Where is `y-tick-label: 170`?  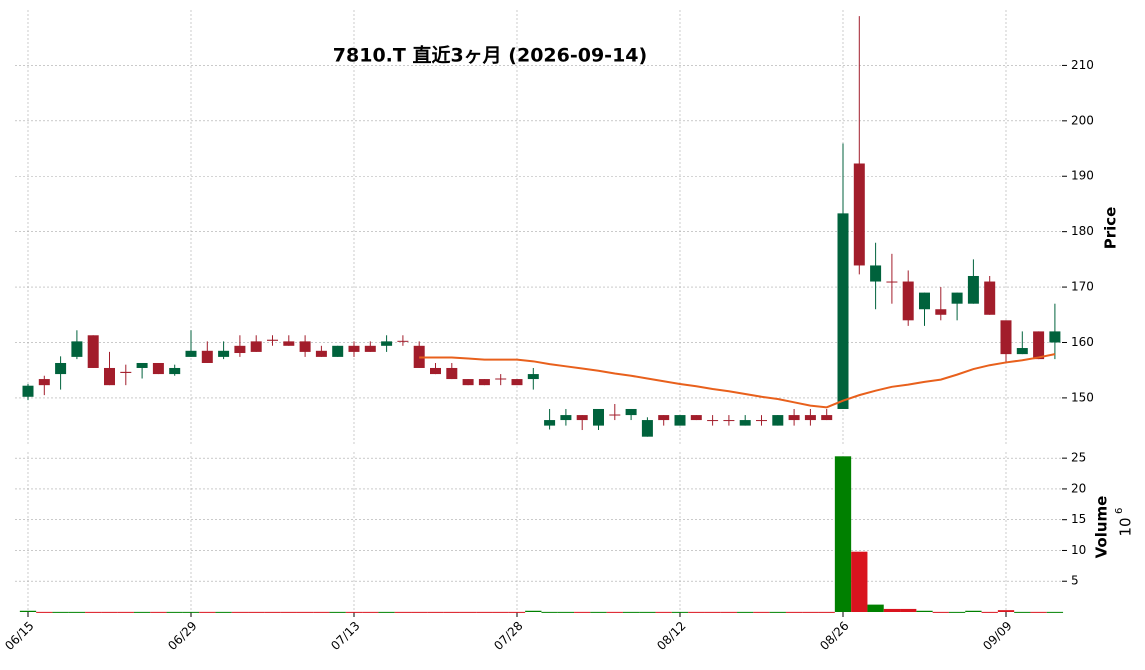
y-tick-label: 170 is located at coordinates (1082, 287).